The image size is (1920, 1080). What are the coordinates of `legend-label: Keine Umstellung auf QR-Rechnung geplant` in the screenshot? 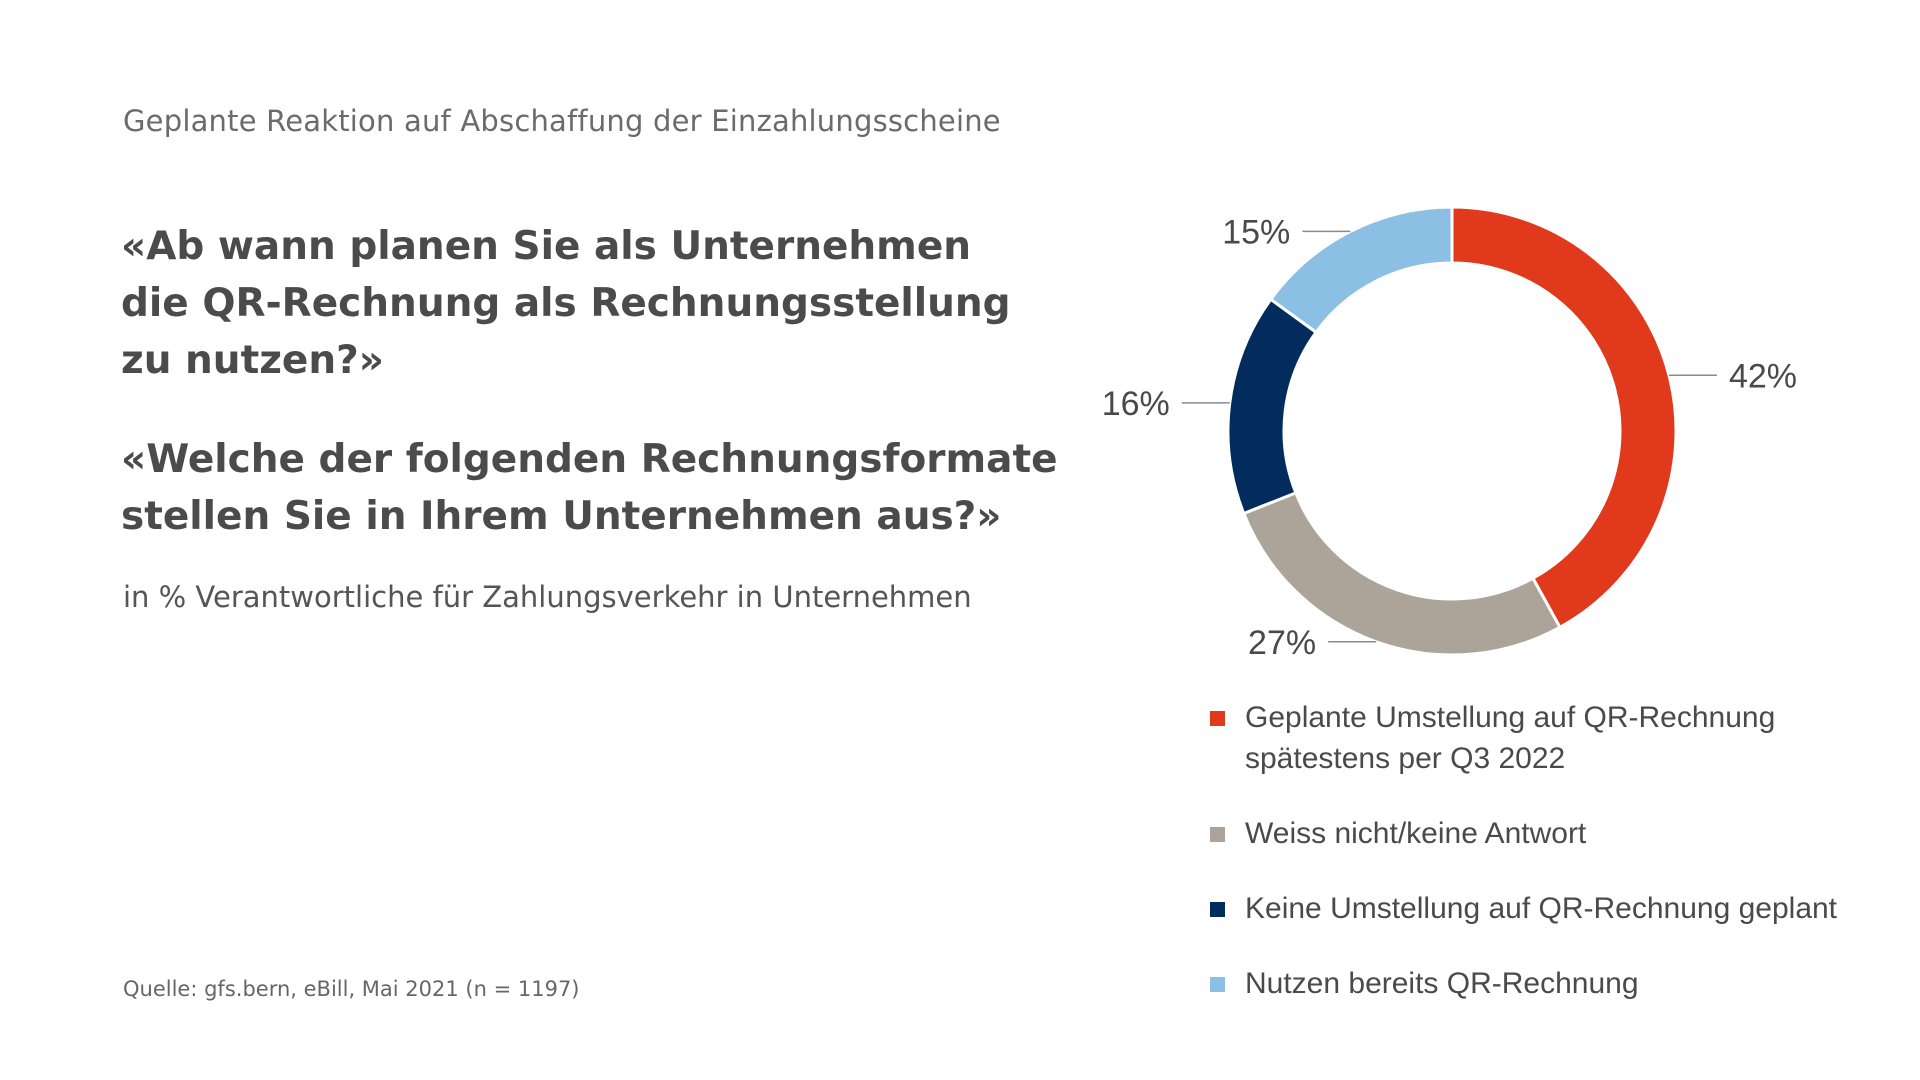 It's located at (1572, 908).